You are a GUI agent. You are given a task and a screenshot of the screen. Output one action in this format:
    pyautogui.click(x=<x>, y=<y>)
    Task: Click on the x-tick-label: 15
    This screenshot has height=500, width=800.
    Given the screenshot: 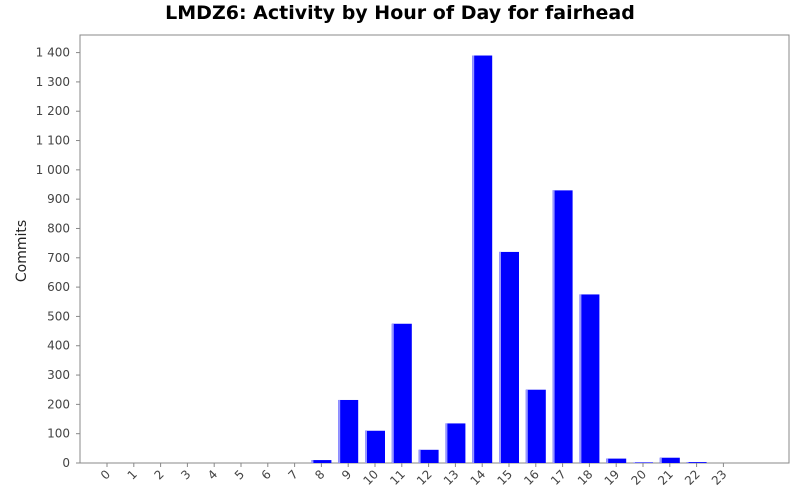 What is the action you would take?
    pyautogui.click(x=504, y=477)
    